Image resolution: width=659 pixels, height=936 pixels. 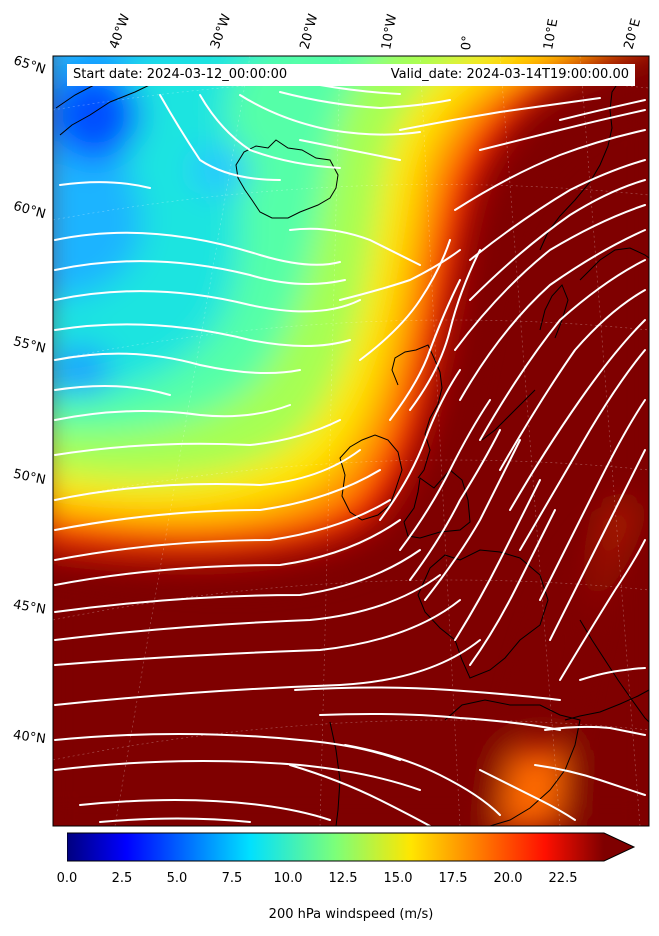 What do you see at coordinates (512, 762) in the screenshot?
I see `iberia-coast` at bounding box center [512, 762].